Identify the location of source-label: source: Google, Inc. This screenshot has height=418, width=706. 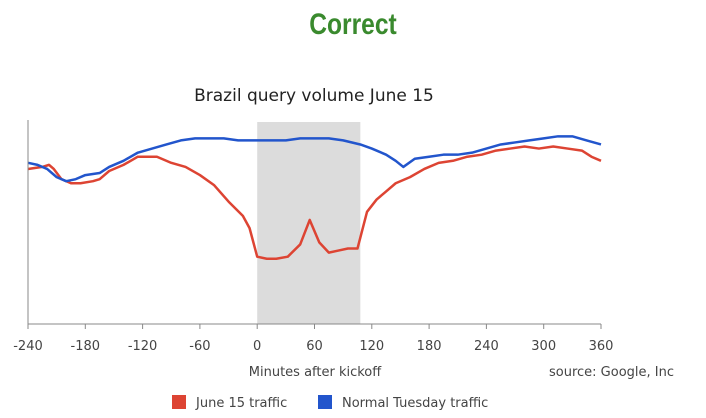
(611, 372).